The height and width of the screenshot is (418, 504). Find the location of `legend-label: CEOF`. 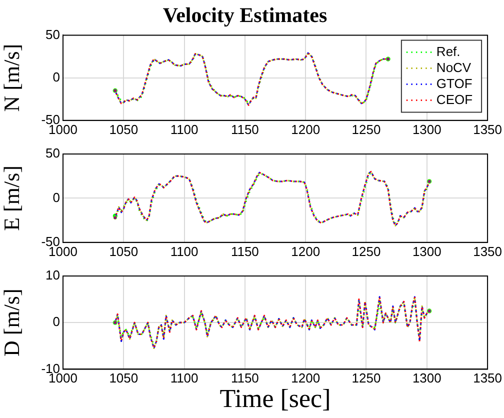

legend-label: CEOF is located at coordinates (454, 99).